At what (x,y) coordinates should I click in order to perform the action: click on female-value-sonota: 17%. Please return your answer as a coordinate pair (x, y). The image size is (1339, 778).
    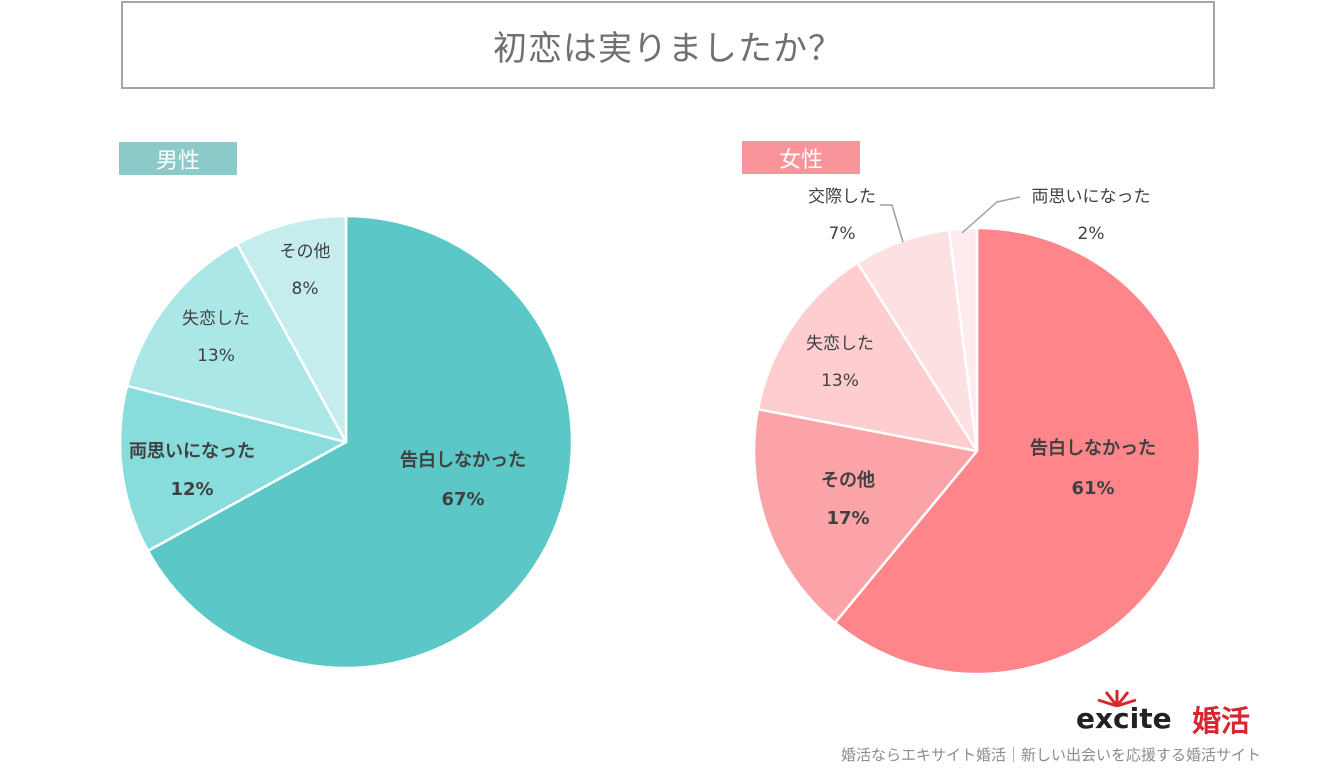
    Looking at the image, I should click on (847, 518).